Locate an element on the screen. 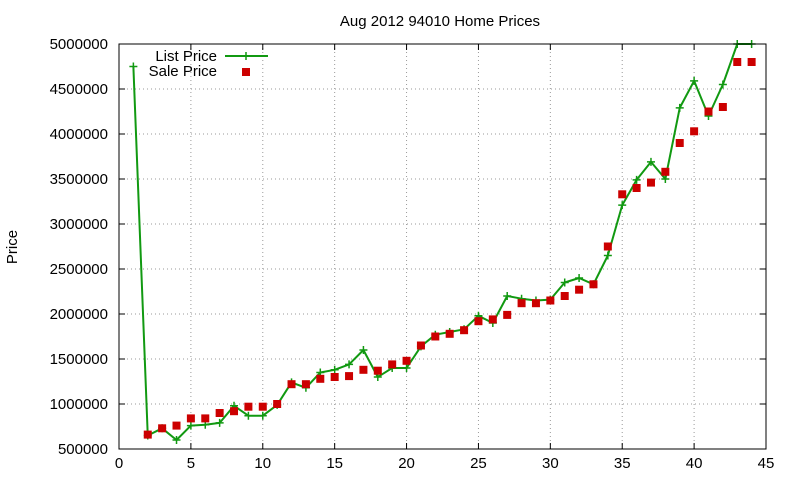 The height and width of the screenshot is (480, 800). y-tick-label: 2500000 is located at coordinates (79, 269).